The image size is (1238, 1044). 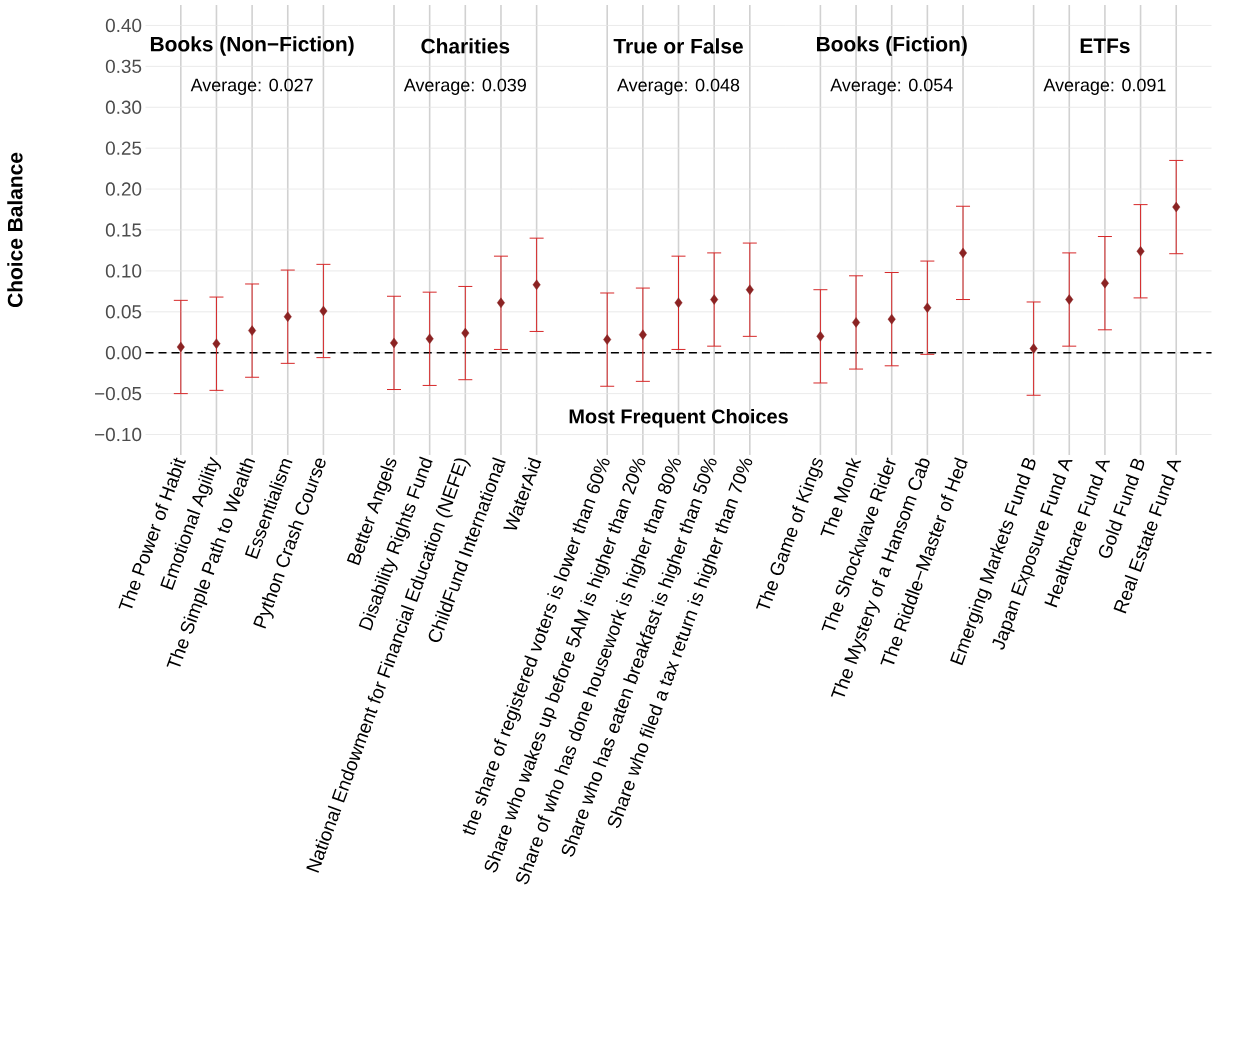 What do you see at coordinates (891, 86) in the screenshot?
I see `text: Average: 0.054` at bounding box center [891, 86].